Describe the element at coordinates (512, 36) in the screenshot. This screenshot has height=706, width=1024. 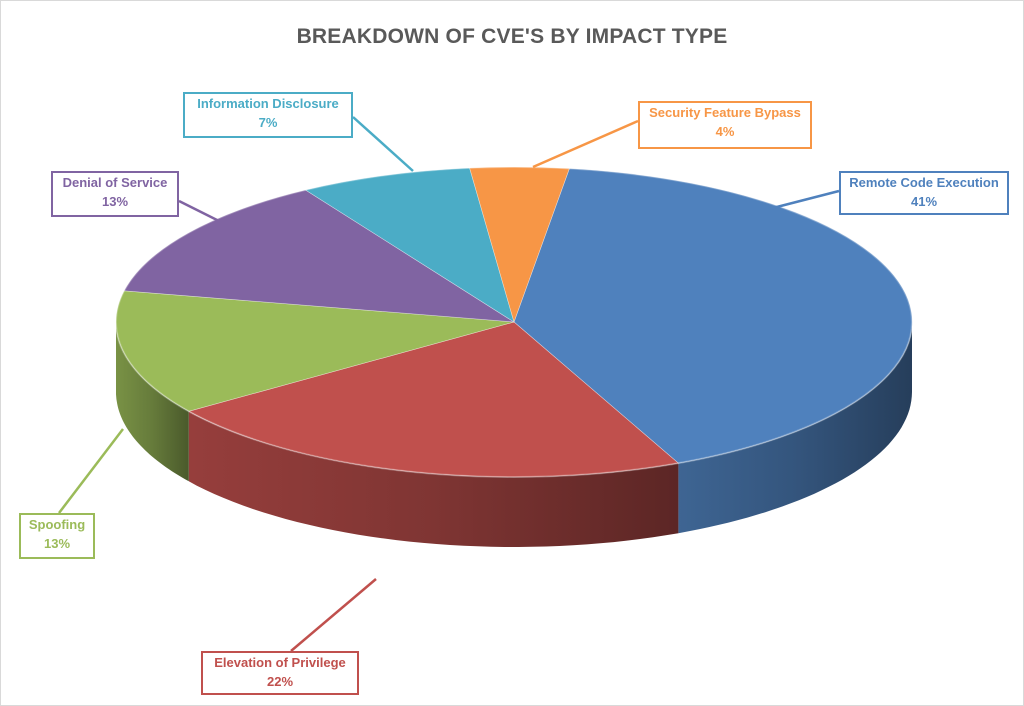
I see `chart-title: BREAKDOWN OF CVE'S BY IMPACT TYPE` at that location.